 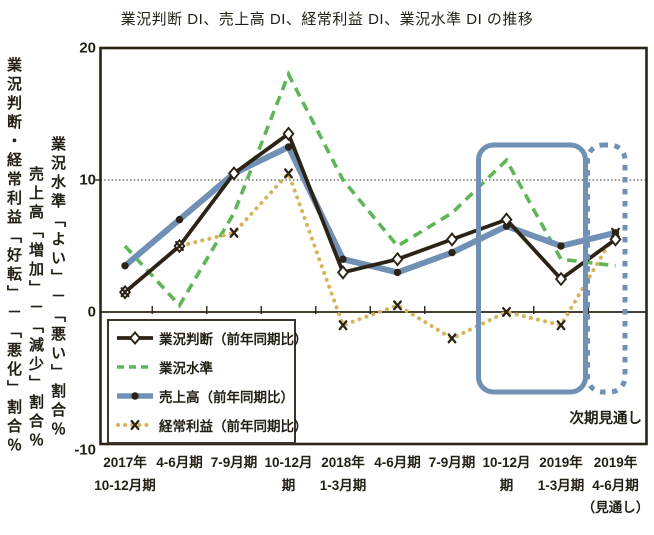 I want to click on highlight-box-dotted, so click(x=606, y=268).